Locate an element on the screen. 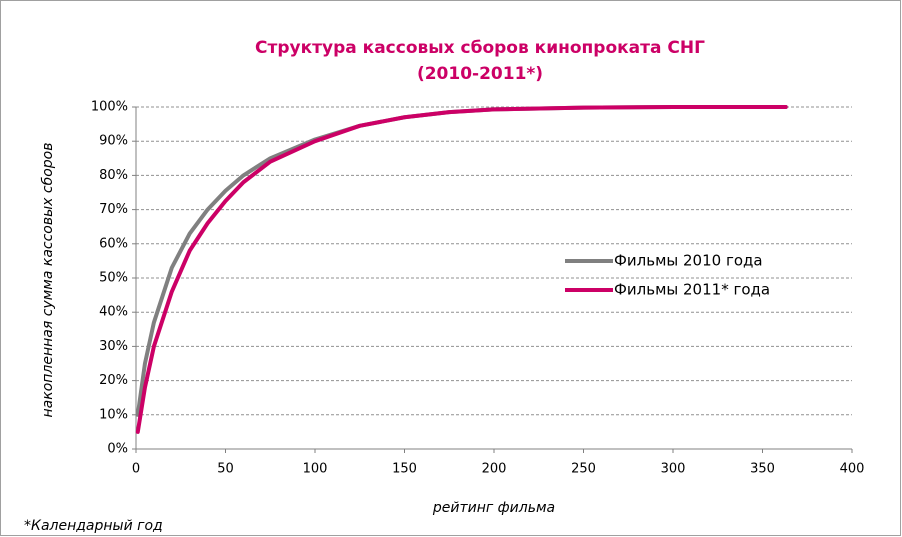 The height and width of the screenshot is (537, 902). footnote: *Календарный год is located at coordinates (93, 526).